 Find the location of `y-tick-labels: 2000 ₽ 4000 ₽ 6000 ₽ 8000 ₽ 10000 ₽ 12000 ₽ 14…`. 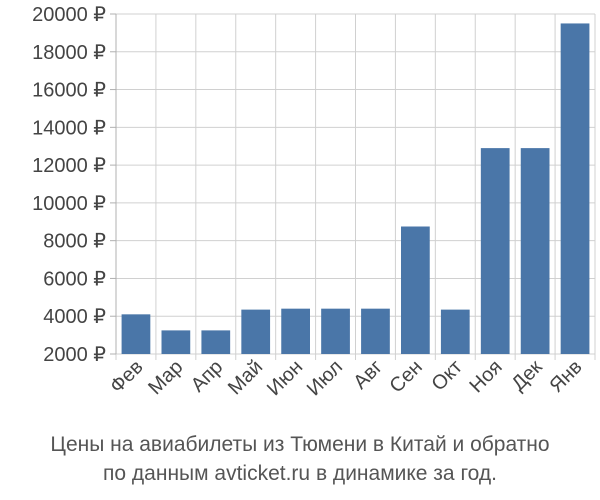

y-tick-labels: 2000 ₽ 4000 ₽ 6000 ₽ 8000 ₽ 10000 ₽ 12000 ₽ 14… is located at coordinates (69, 185).